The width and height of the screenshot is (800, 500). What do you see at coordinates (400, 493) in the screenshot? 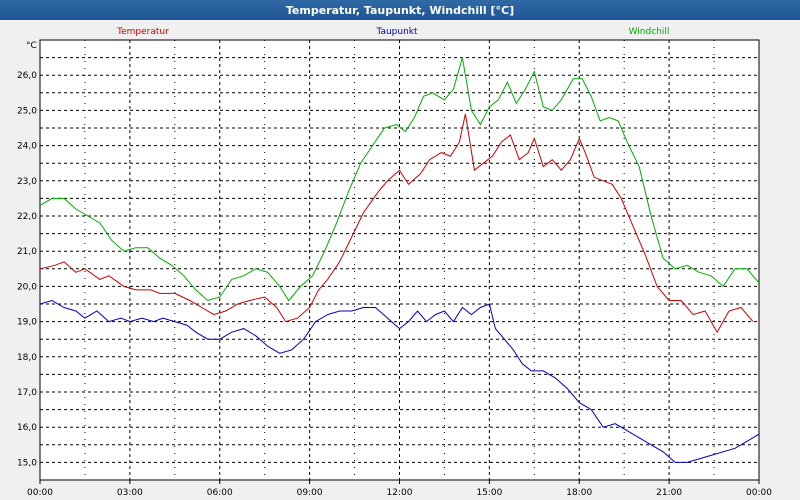
I see `x-tick-time: 12:00` at bounding box center [400, 493].